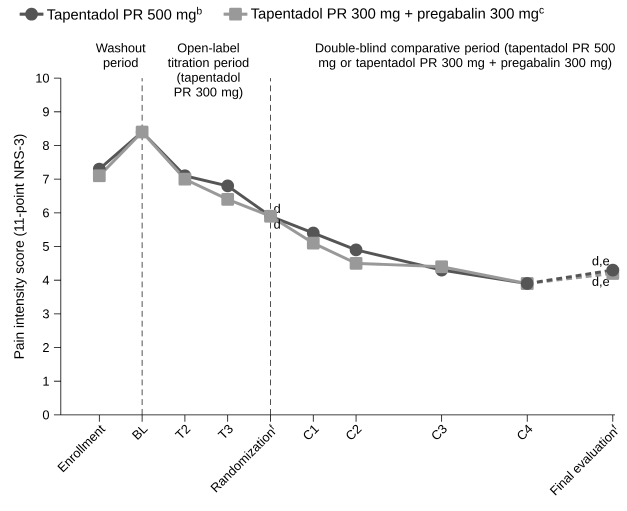  I want to click on x-tick-label: BL, so click(140, 433).